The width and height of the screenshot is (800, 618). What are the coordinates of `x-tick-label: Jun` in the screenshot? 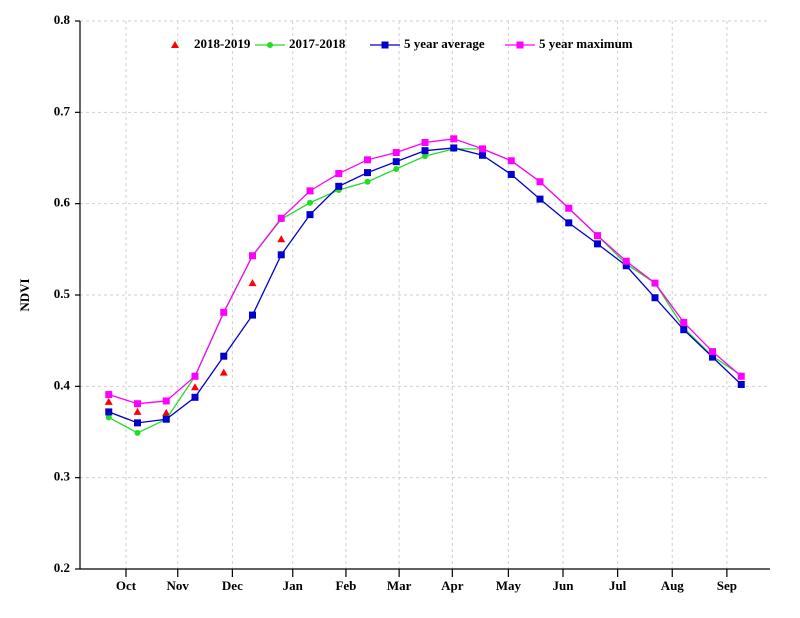 It's located at (564, 585).